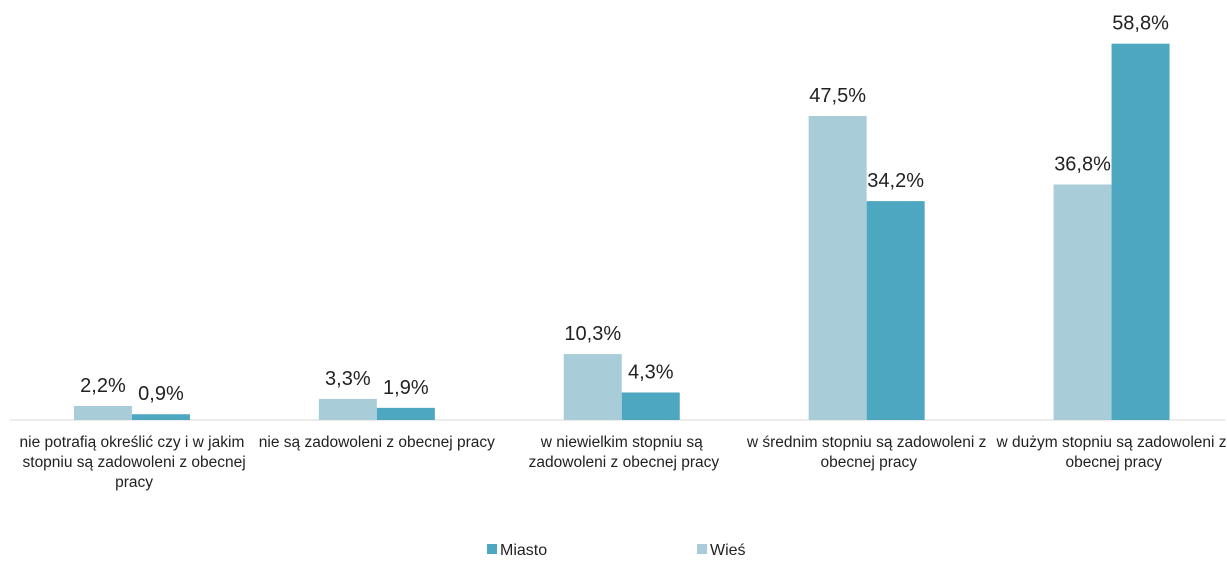 The height and width of the screenshot is (562, 1227). I want to click on value-label: 36,8%, so click(1082, 164).